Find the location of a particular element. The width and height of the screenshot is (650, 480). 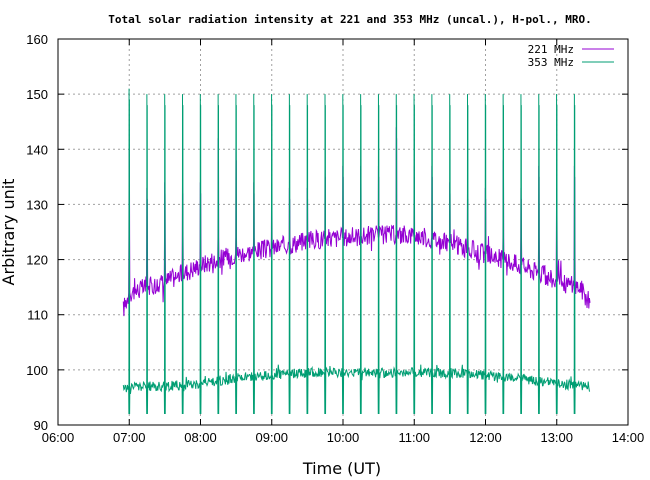

x-tick-label: 10:00 is located at coordinates (343, 437).